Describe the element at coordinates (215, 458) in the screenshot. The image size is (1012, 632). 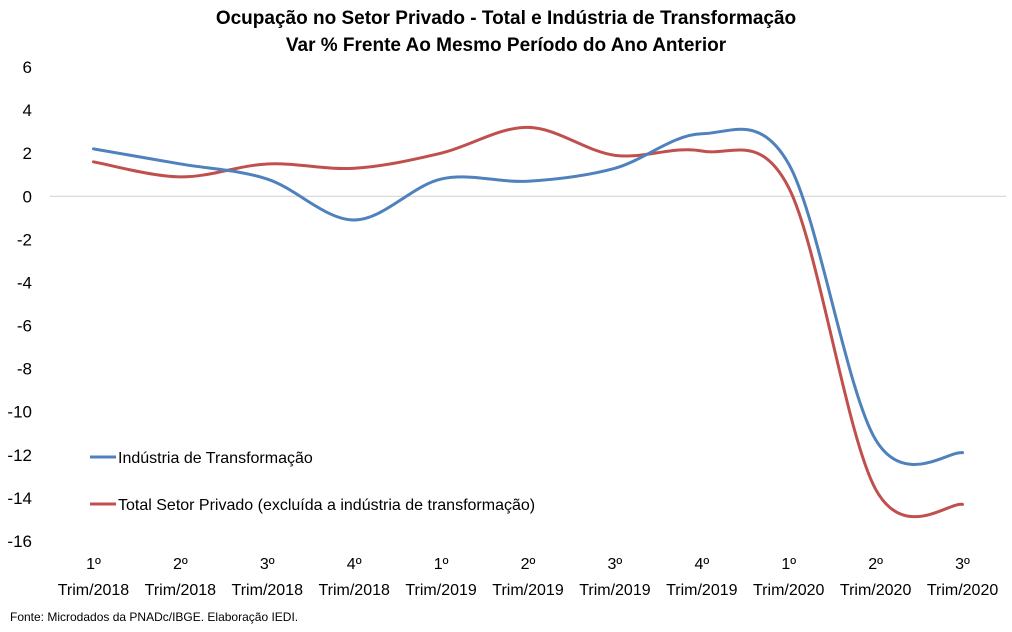
I see `legend-label: Indústria de Transformação` at that location.